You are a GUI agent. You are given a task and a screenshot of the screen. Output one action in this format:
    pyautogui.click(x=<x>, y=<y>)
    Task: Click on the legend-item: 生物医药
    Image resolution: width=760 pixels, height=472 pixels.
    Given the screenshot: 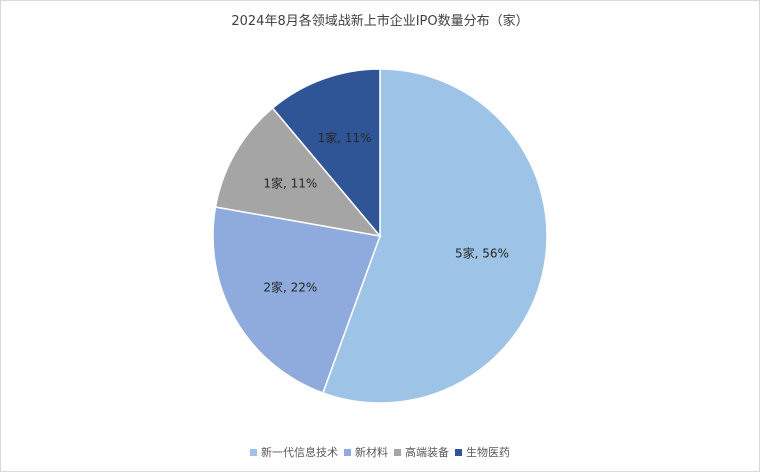 What is the action you would take?
    pyautogui.click(x=482, y=452)
    